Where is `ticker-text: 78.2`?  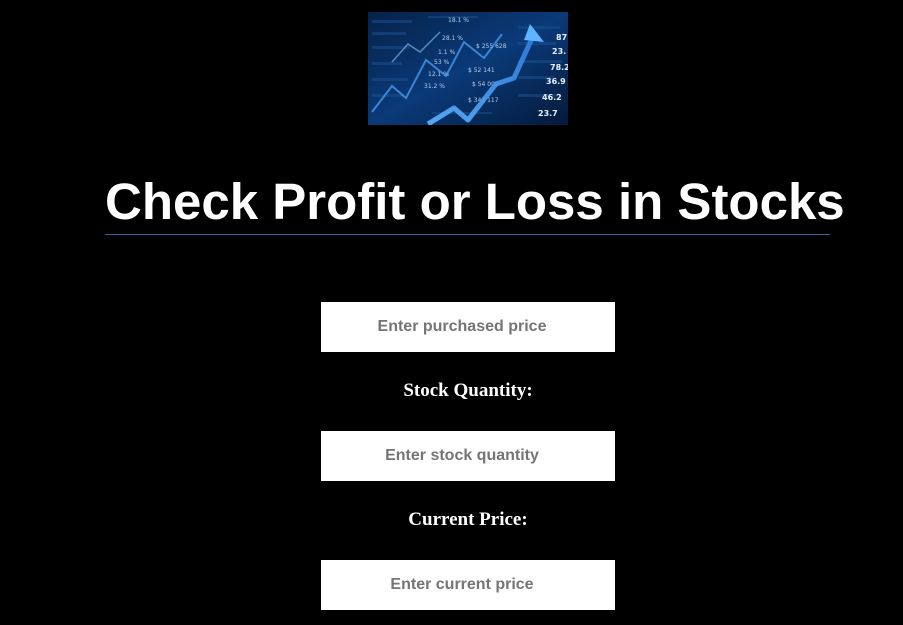
ticker-text: 78.2 is located at coordinates (559, 67).